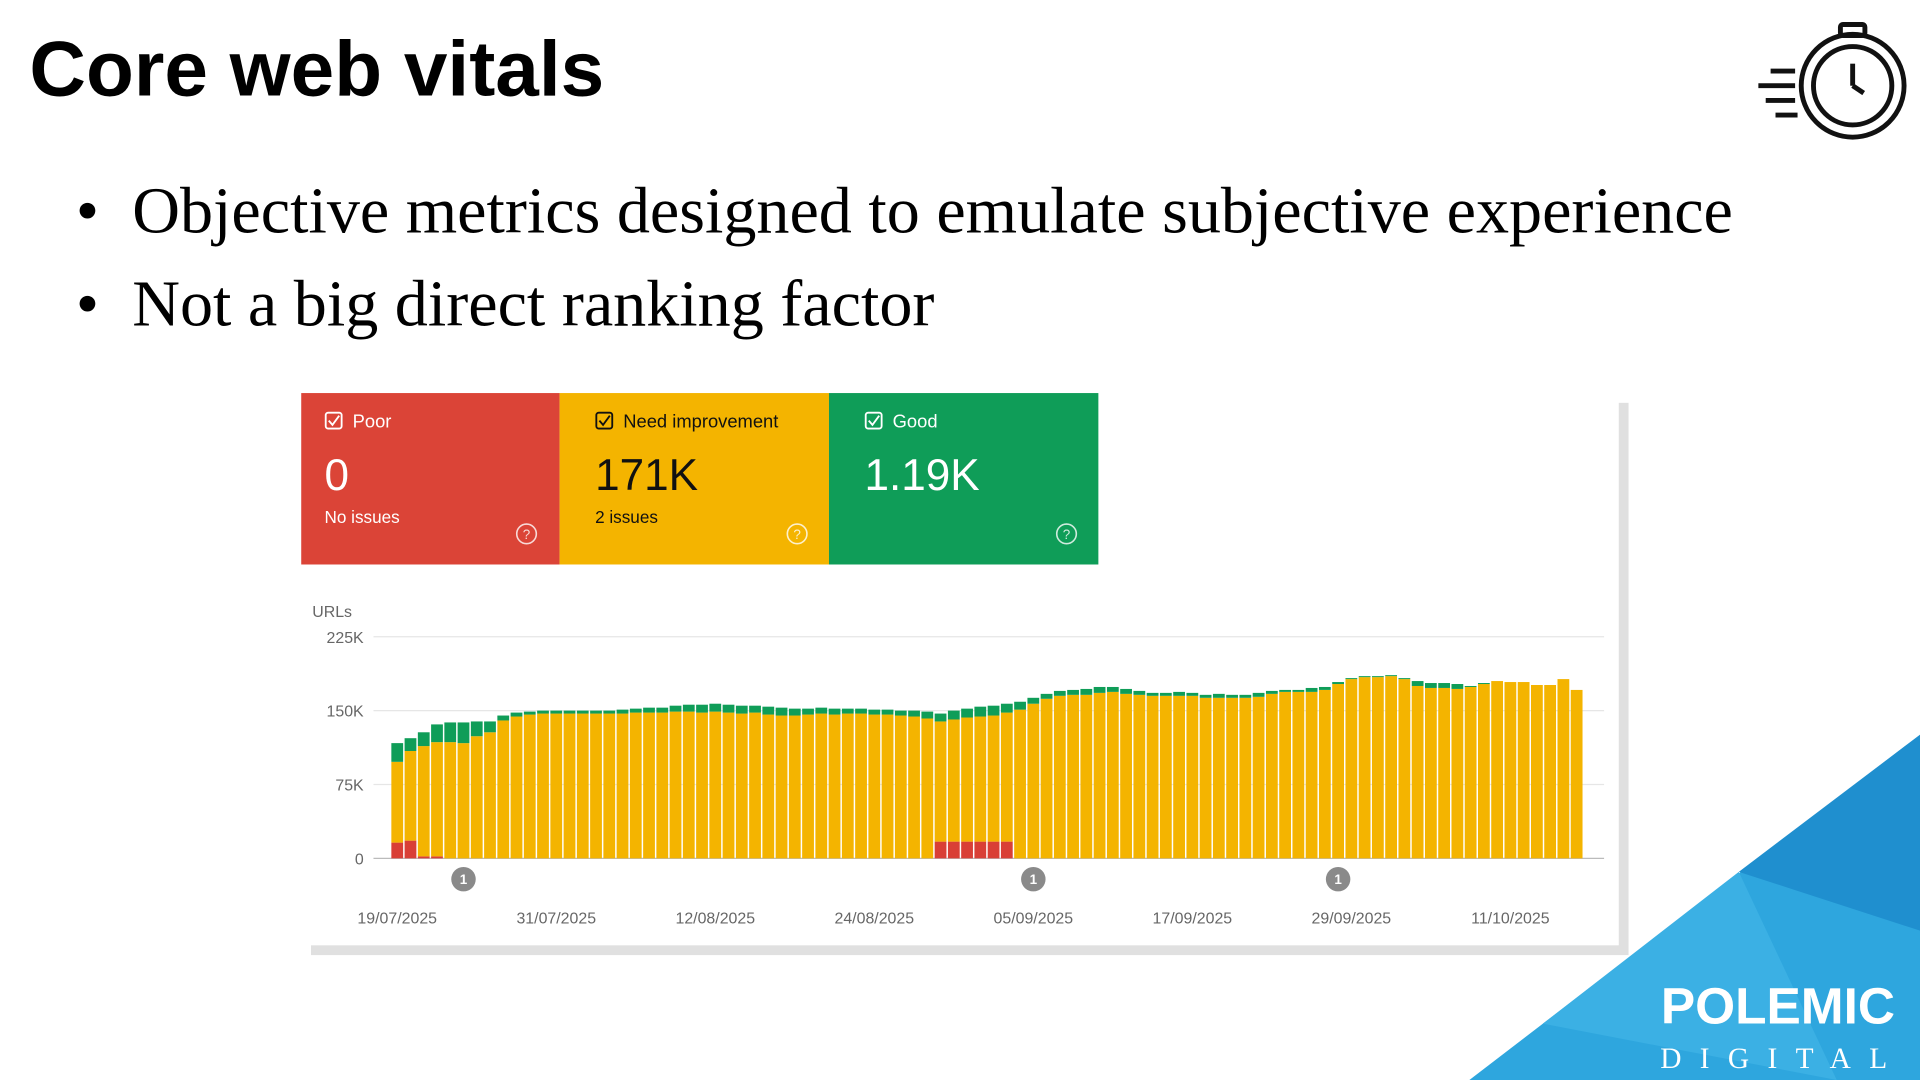  I want to click on card-value: 171K, so click(646, 475).